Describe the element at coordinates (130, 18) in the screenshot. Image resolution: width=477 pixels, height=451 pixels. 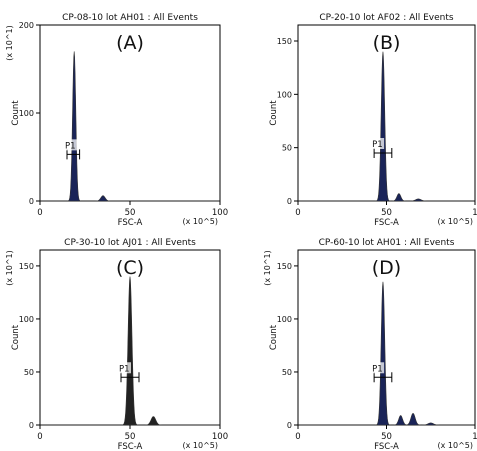
I see `chart-title: CP-08-10 lot AH01 : All Events` at that location.